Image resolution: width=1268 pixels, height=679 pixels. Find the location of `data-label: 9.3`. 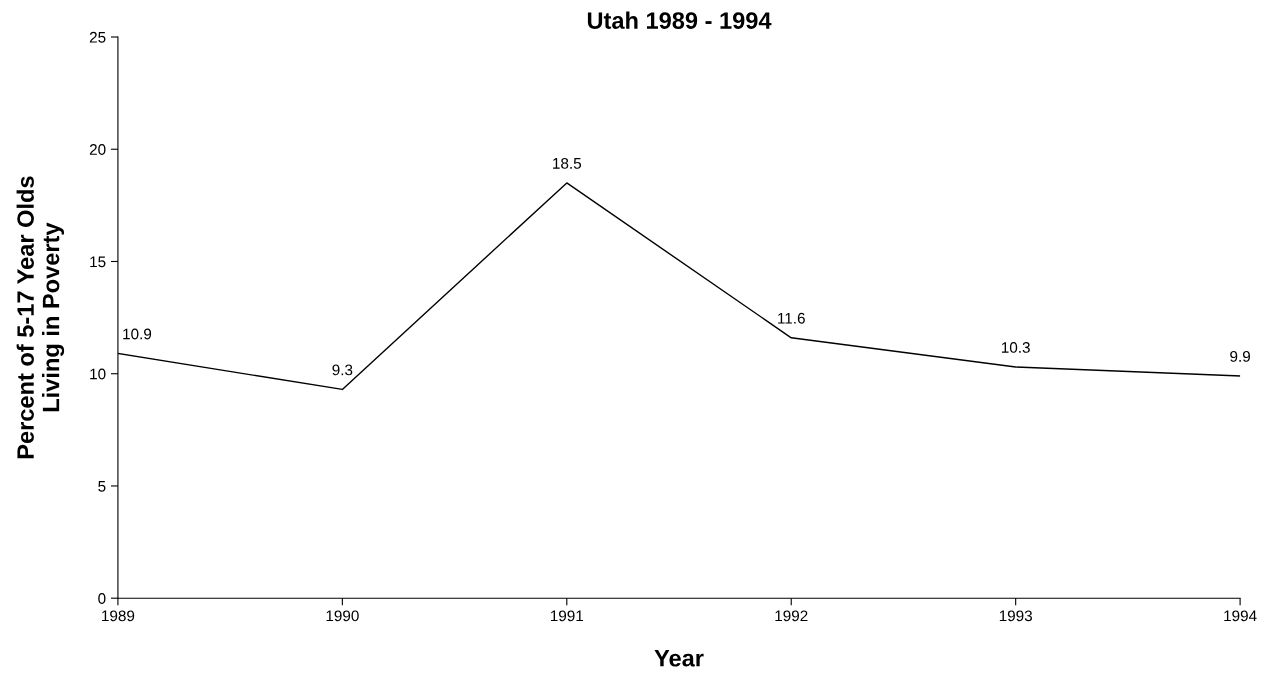

data-label: 9.3 is located at coordinates (342, 370).